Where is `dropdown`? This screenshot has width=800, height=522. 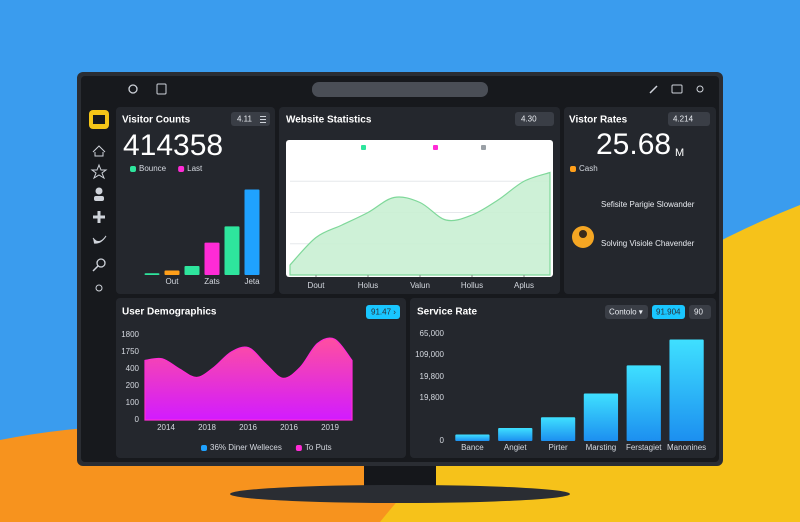 dropdown is located at coordinates (626, 312).